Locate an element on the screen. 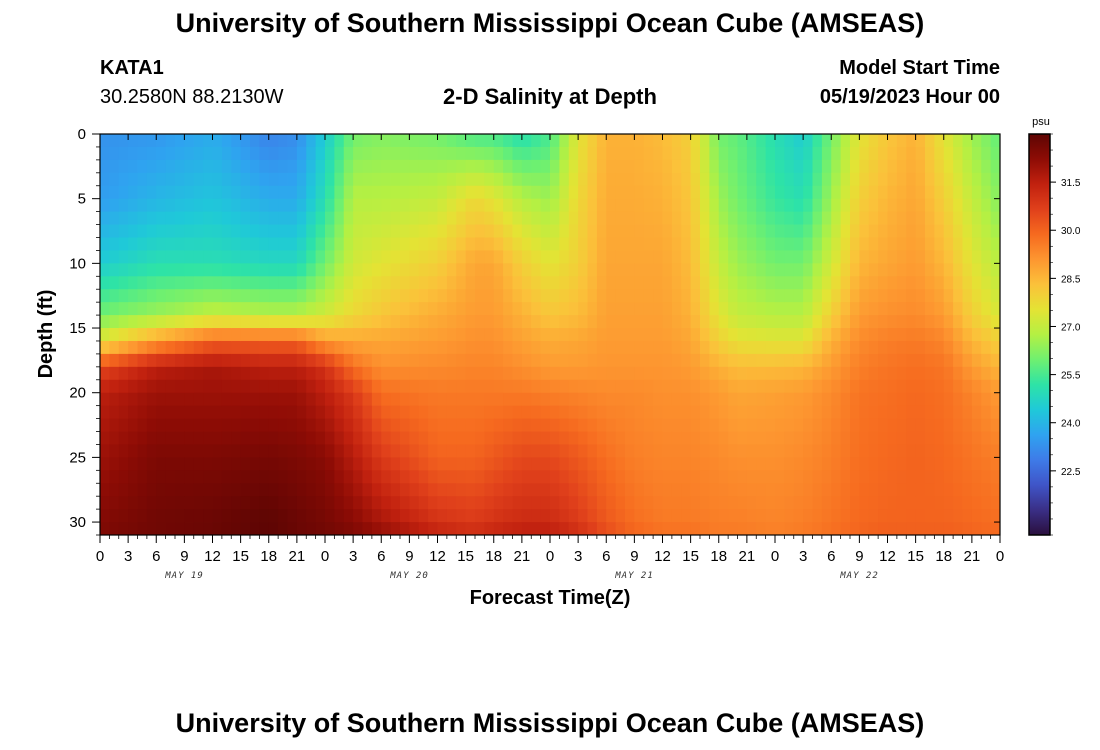 The width and height of the screenshot is (1100, 750). model-start-label: Model Start Time is located at coordinates (919, 68).